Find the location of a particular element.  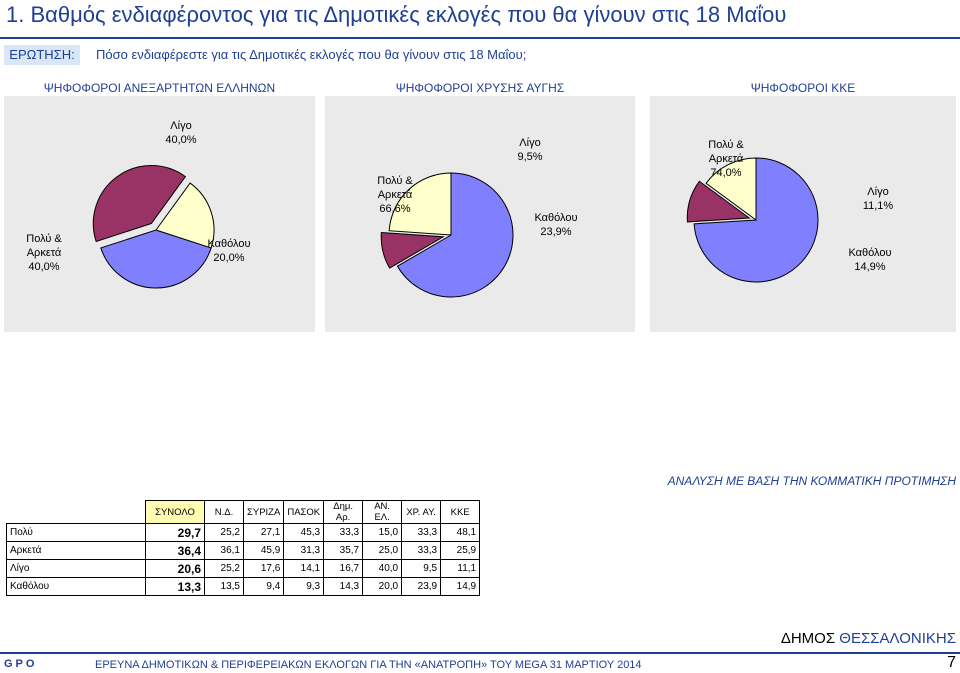

column-header: ΚΚΕ is located at coordinates (460, 512).